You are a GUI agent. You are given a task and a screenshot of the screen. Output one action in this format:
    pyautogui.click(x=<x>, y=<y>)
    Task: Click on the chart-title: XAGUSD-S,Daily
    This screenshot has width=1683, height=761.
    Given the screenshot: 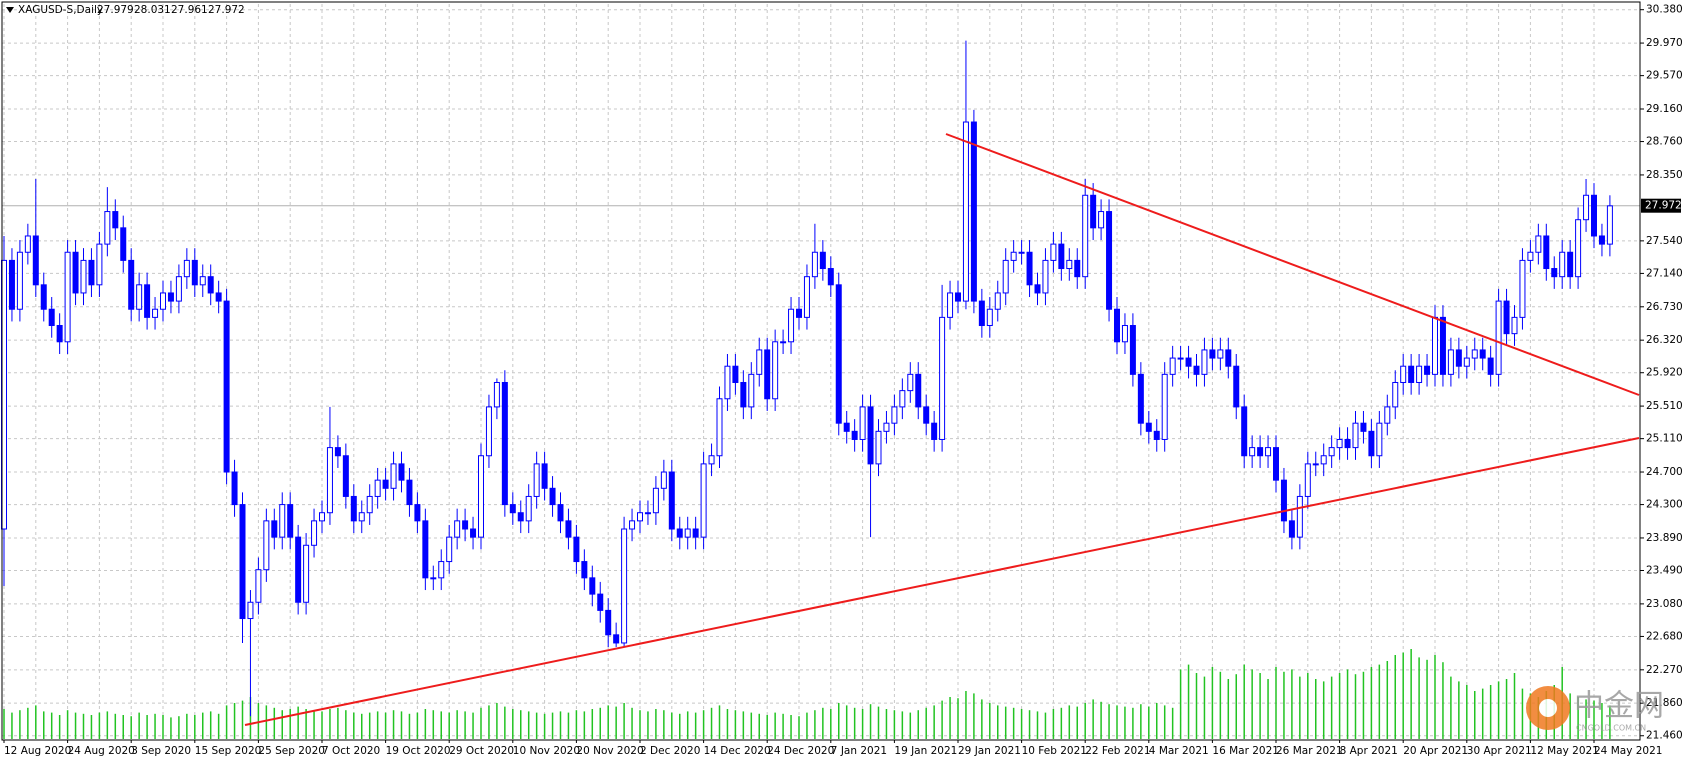 What is the action you would take?
    pyautogui.click(x=60, y=10)
    